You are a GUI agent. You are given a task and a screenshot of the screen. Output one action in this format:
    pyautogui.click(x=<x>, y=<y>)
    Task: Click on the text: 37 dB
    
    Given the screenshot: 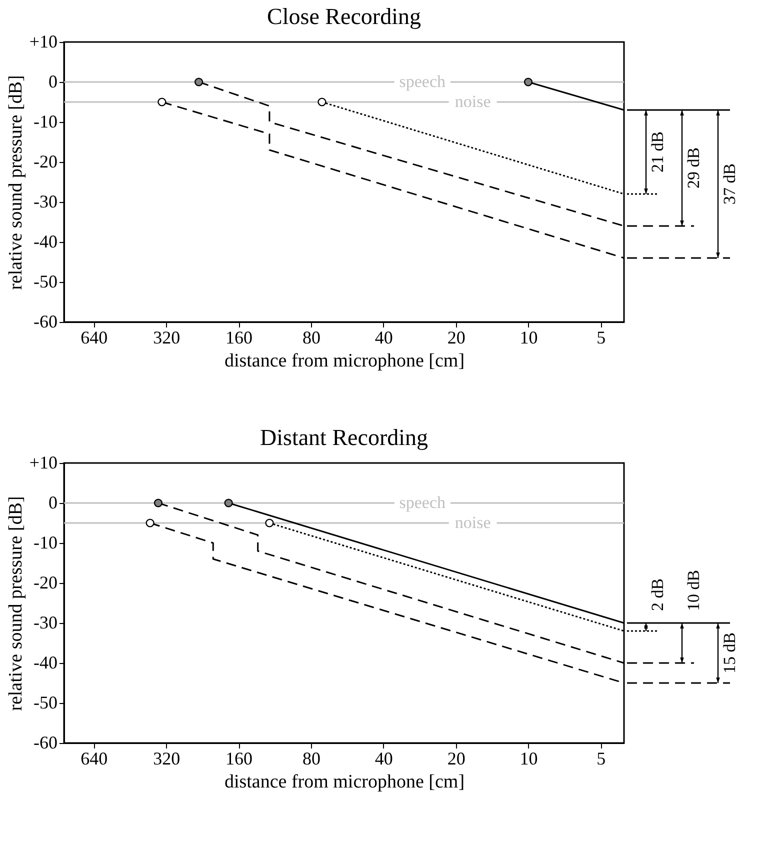 What is the action you would take?
    pyautogui.click(x=729, y=184)
    